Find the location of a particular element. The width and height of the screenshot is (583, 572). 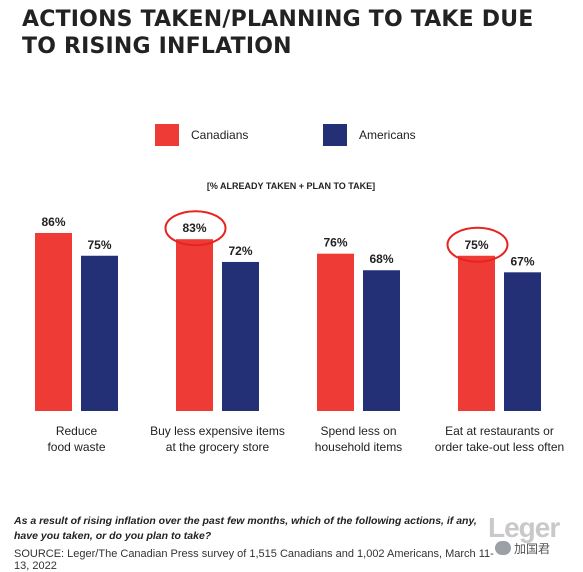

category-label-0-1: food waste is located at coordinates (76, 447).